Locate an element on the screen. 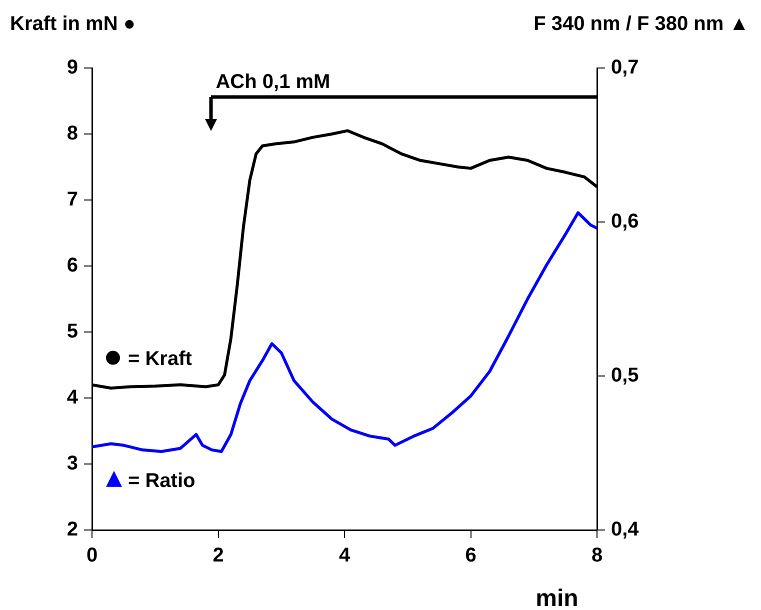  x-tick-label: 8 is located at coordinates (597, 555).